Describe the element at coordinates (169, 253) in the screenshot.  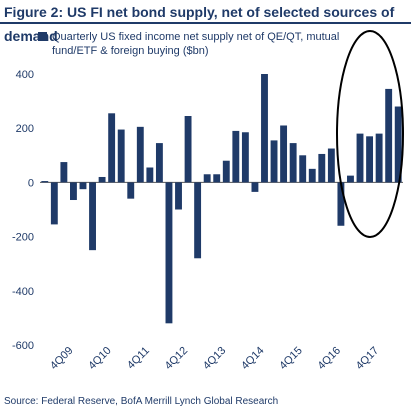
I see `bar-2q12` at that location.